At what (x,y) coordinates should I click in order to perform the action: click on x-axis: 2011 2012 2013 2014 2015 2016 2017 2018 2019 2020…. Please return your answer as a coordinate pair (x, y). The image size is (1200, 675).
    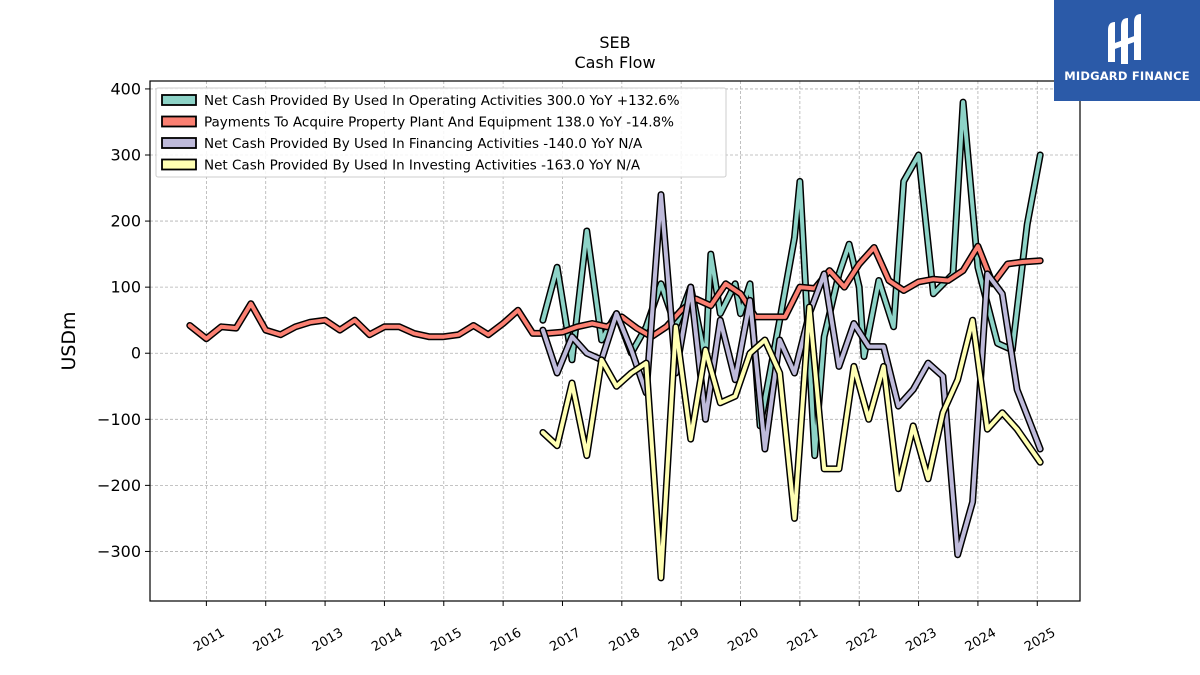
    Looking at the image, I should click on (624, 628).